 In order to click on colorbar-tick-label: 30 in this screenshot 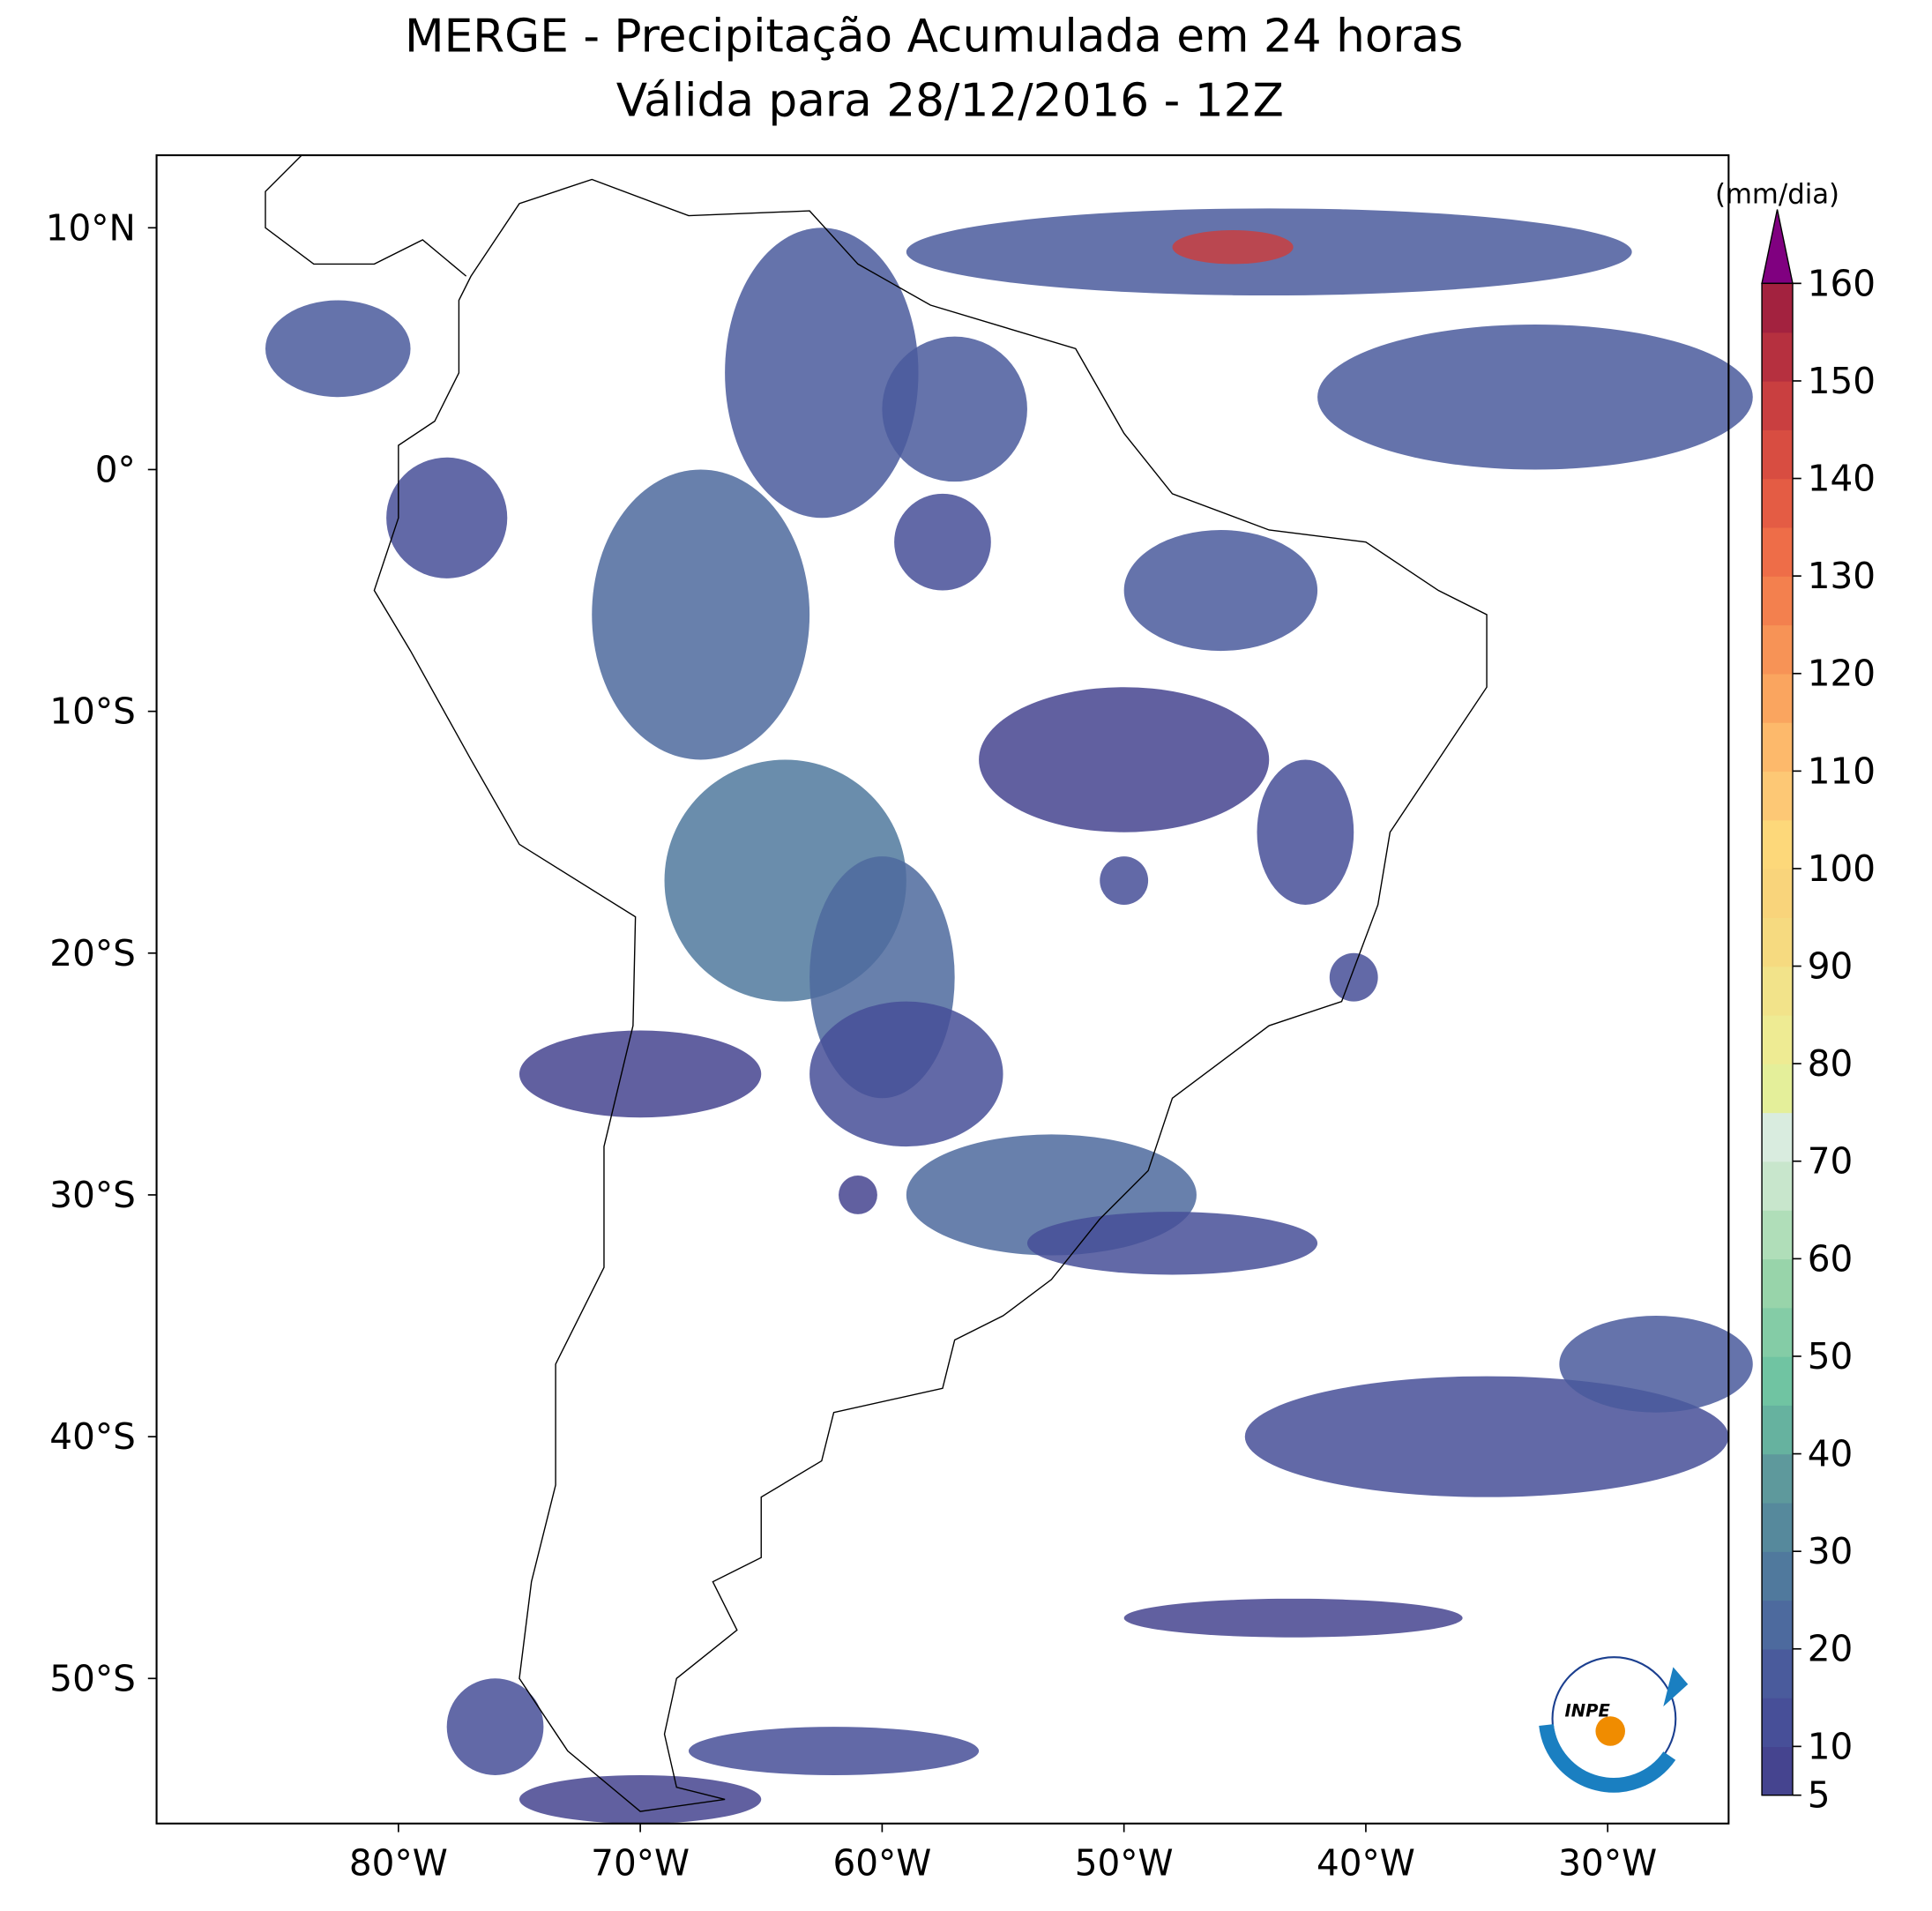, I will do `click(1831, 1551)`.